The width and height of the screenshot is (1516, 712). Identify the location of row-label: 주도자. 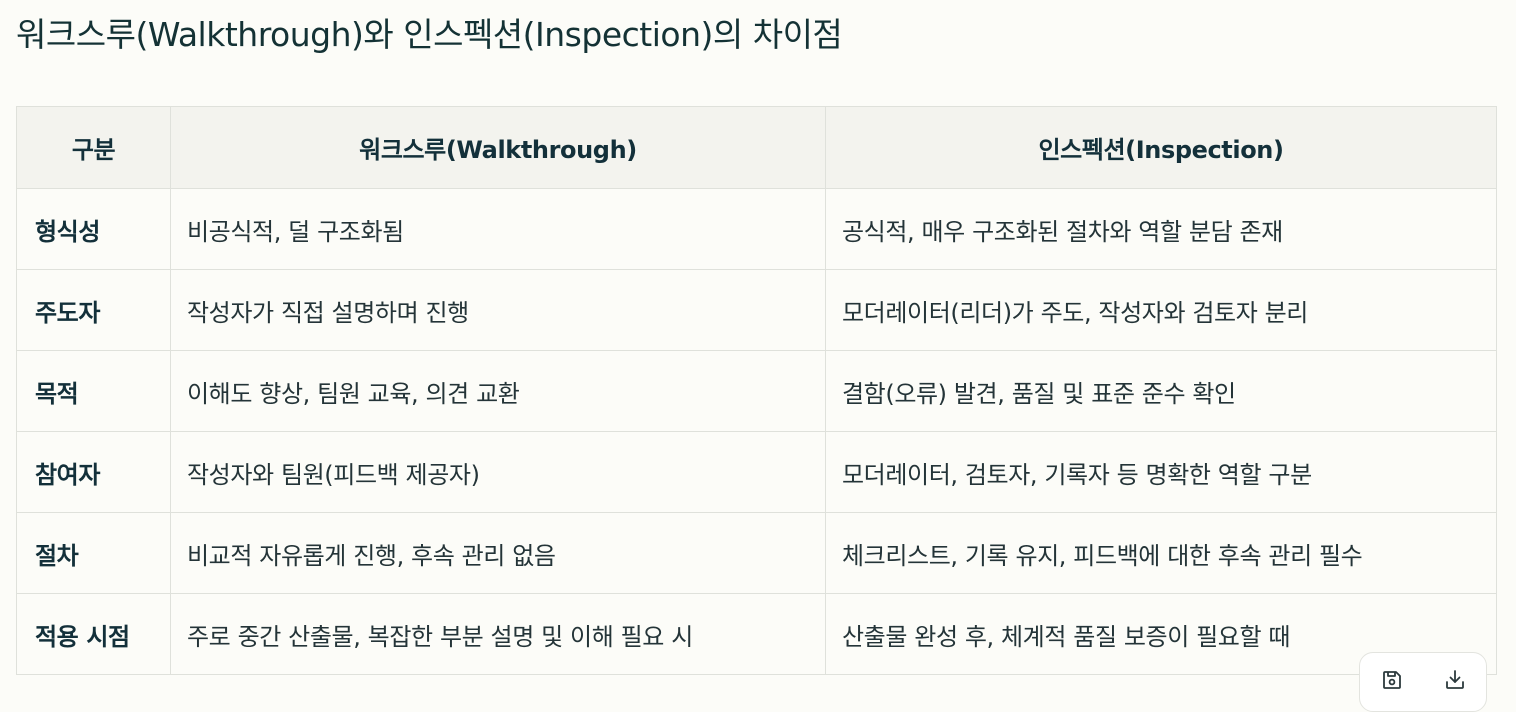
(93, 310).